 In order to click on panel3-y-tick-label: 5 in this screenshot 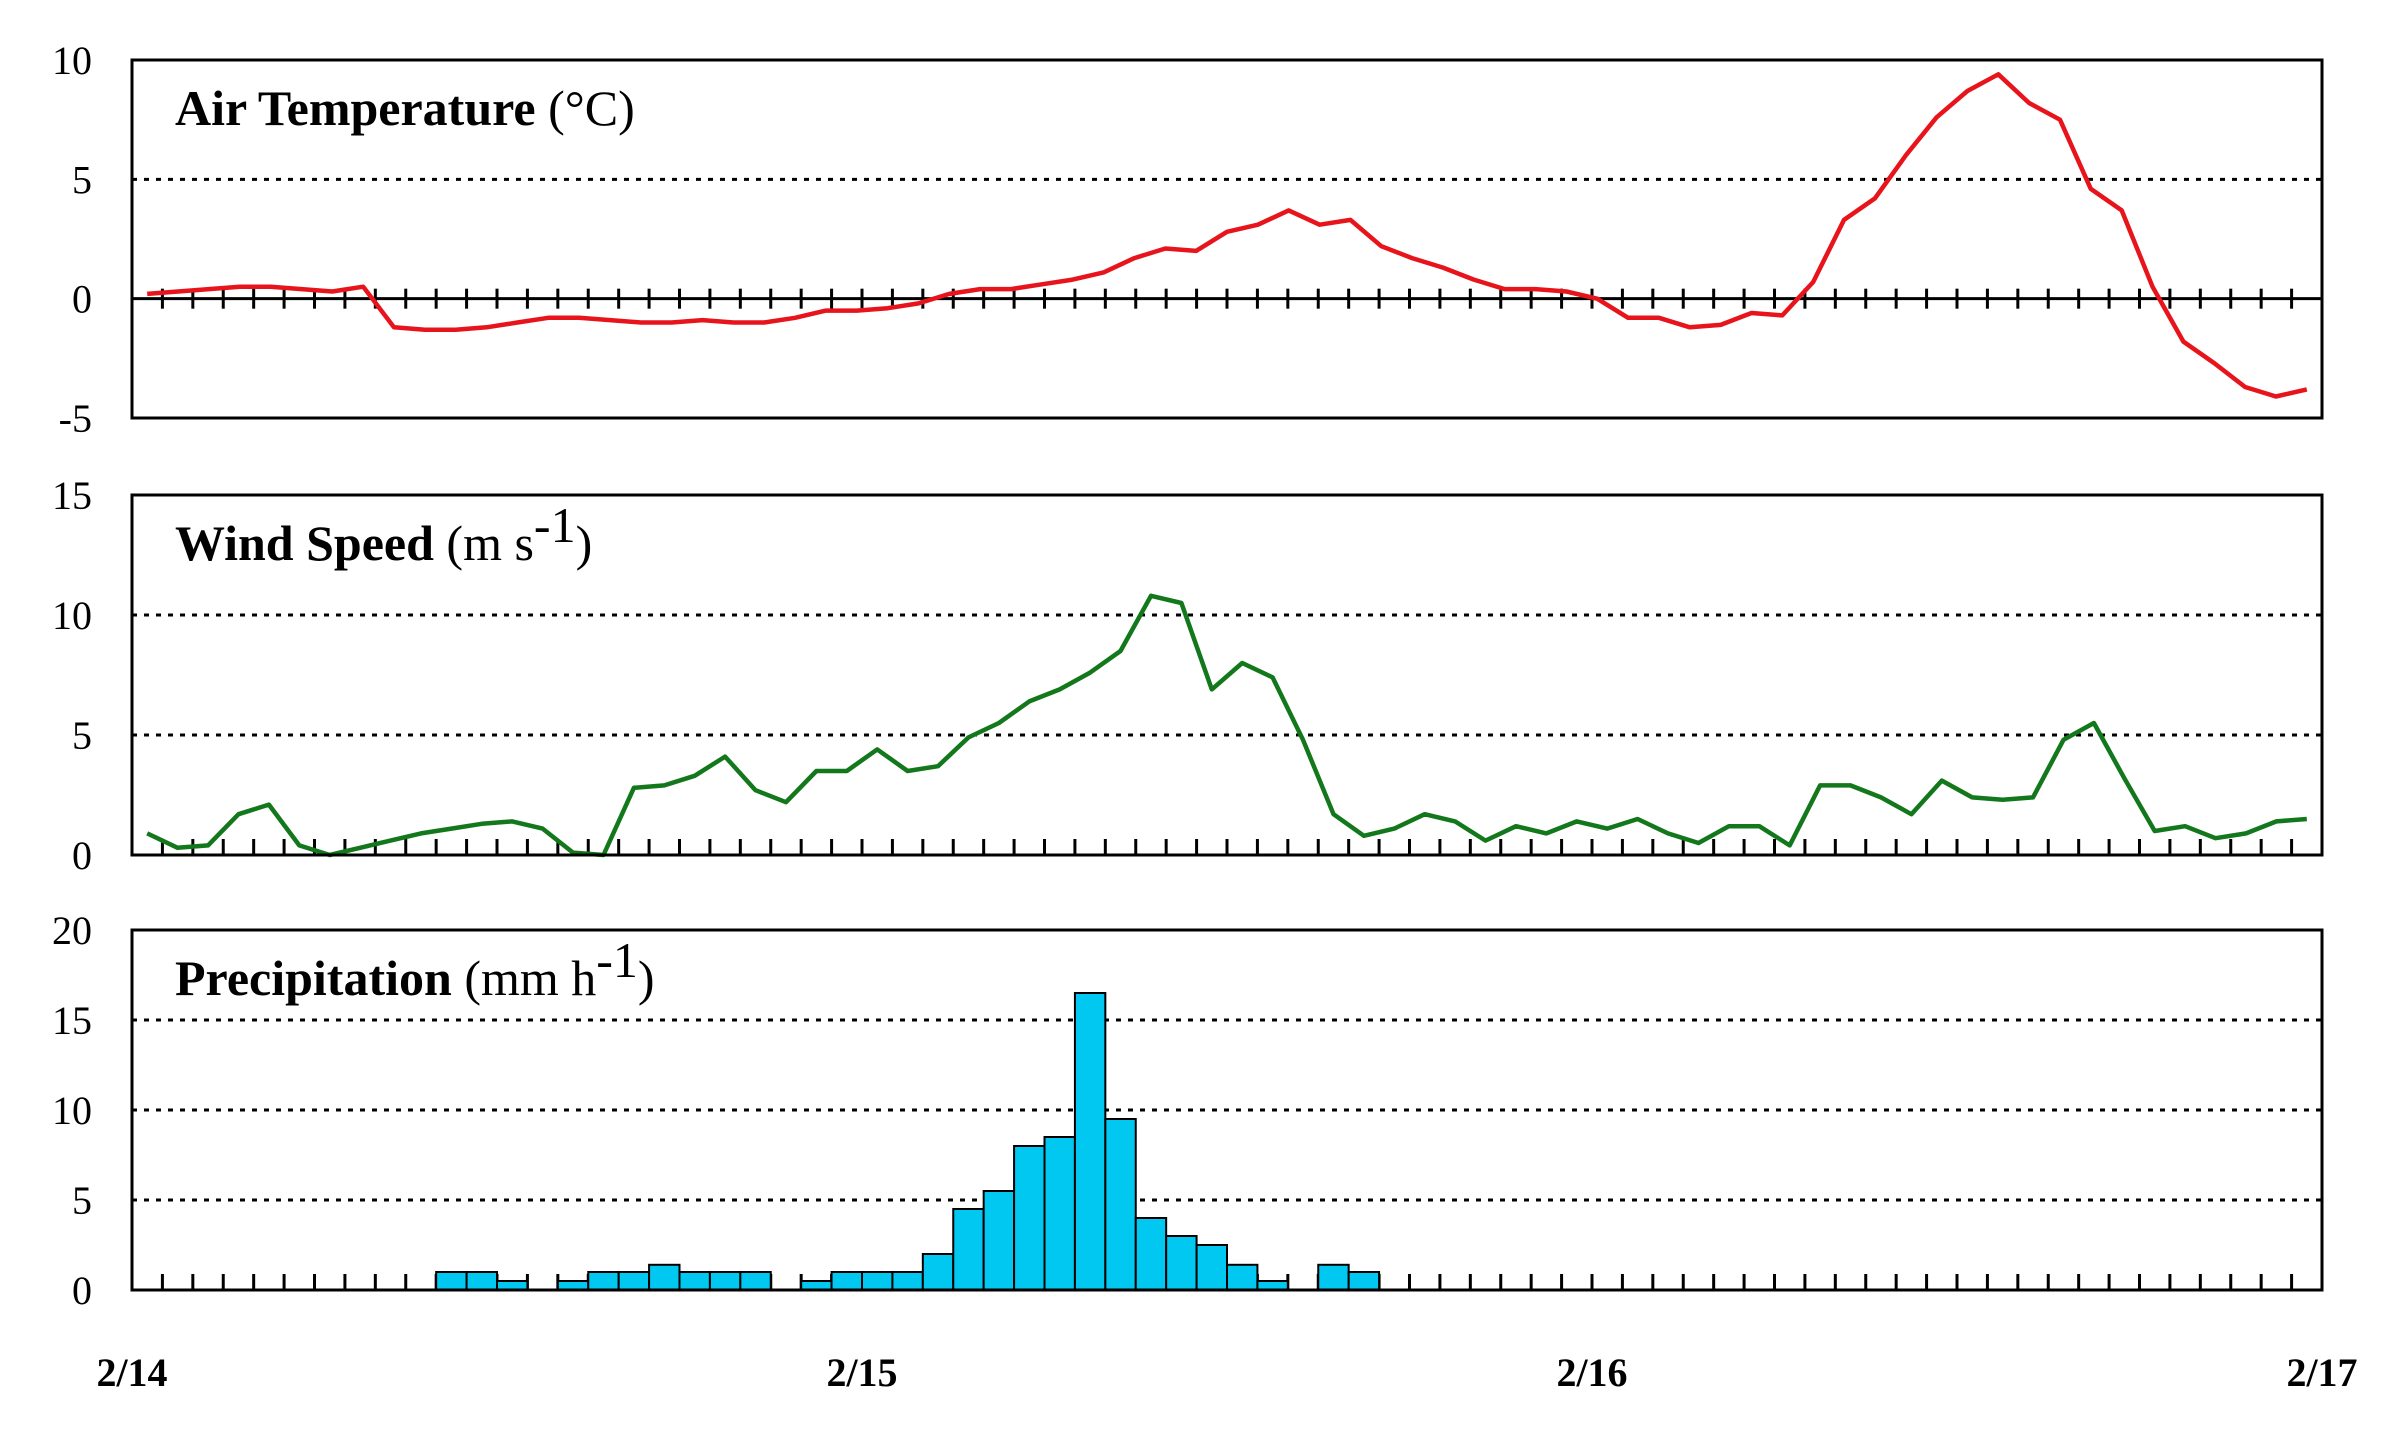, I will do `click(82, 1200)`.